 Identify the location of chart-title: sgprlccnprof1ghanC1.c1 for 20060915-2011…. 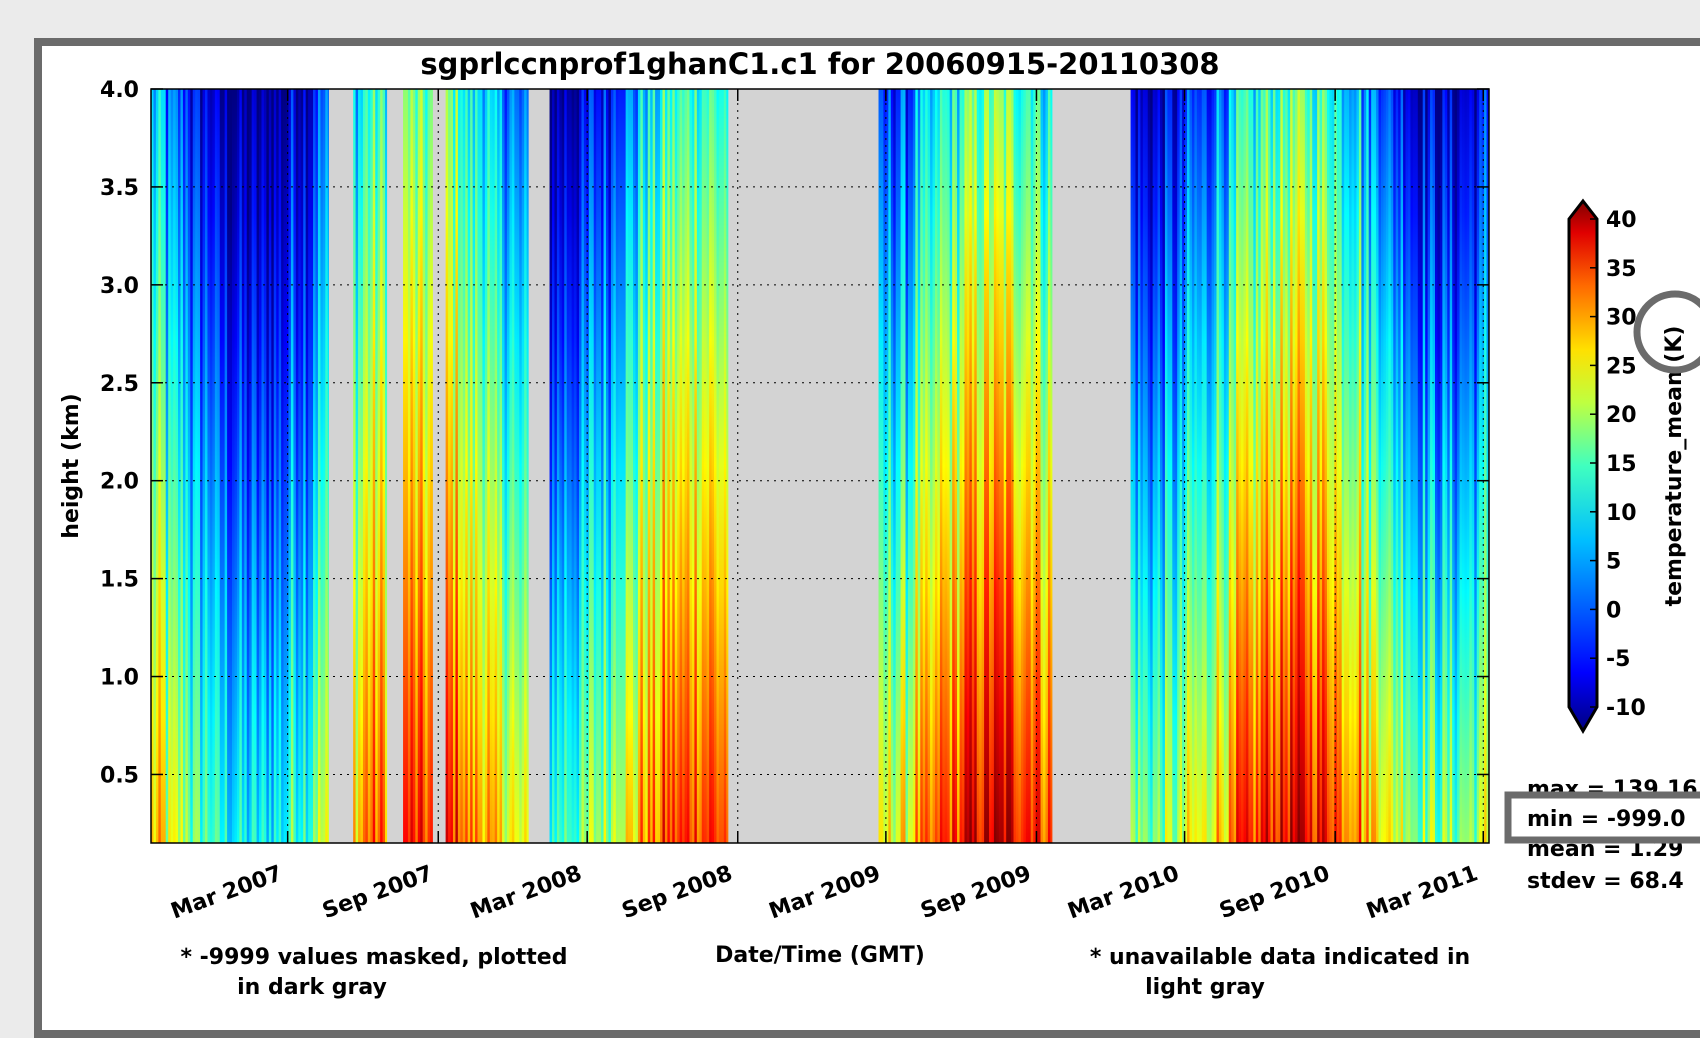
(819, 64).